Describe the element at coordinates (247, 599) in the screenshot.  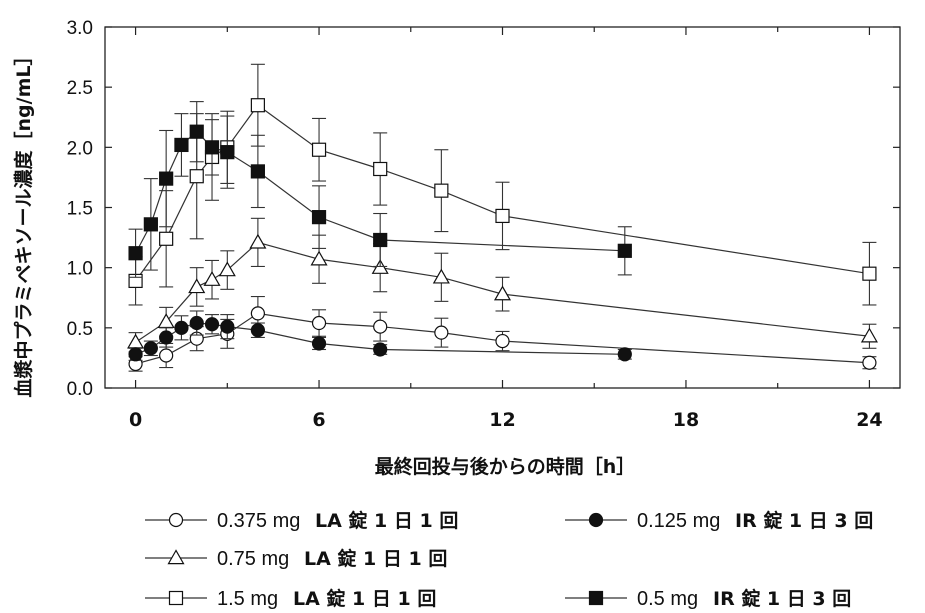
I see `legend-dose: 1.5 mg` at that location.